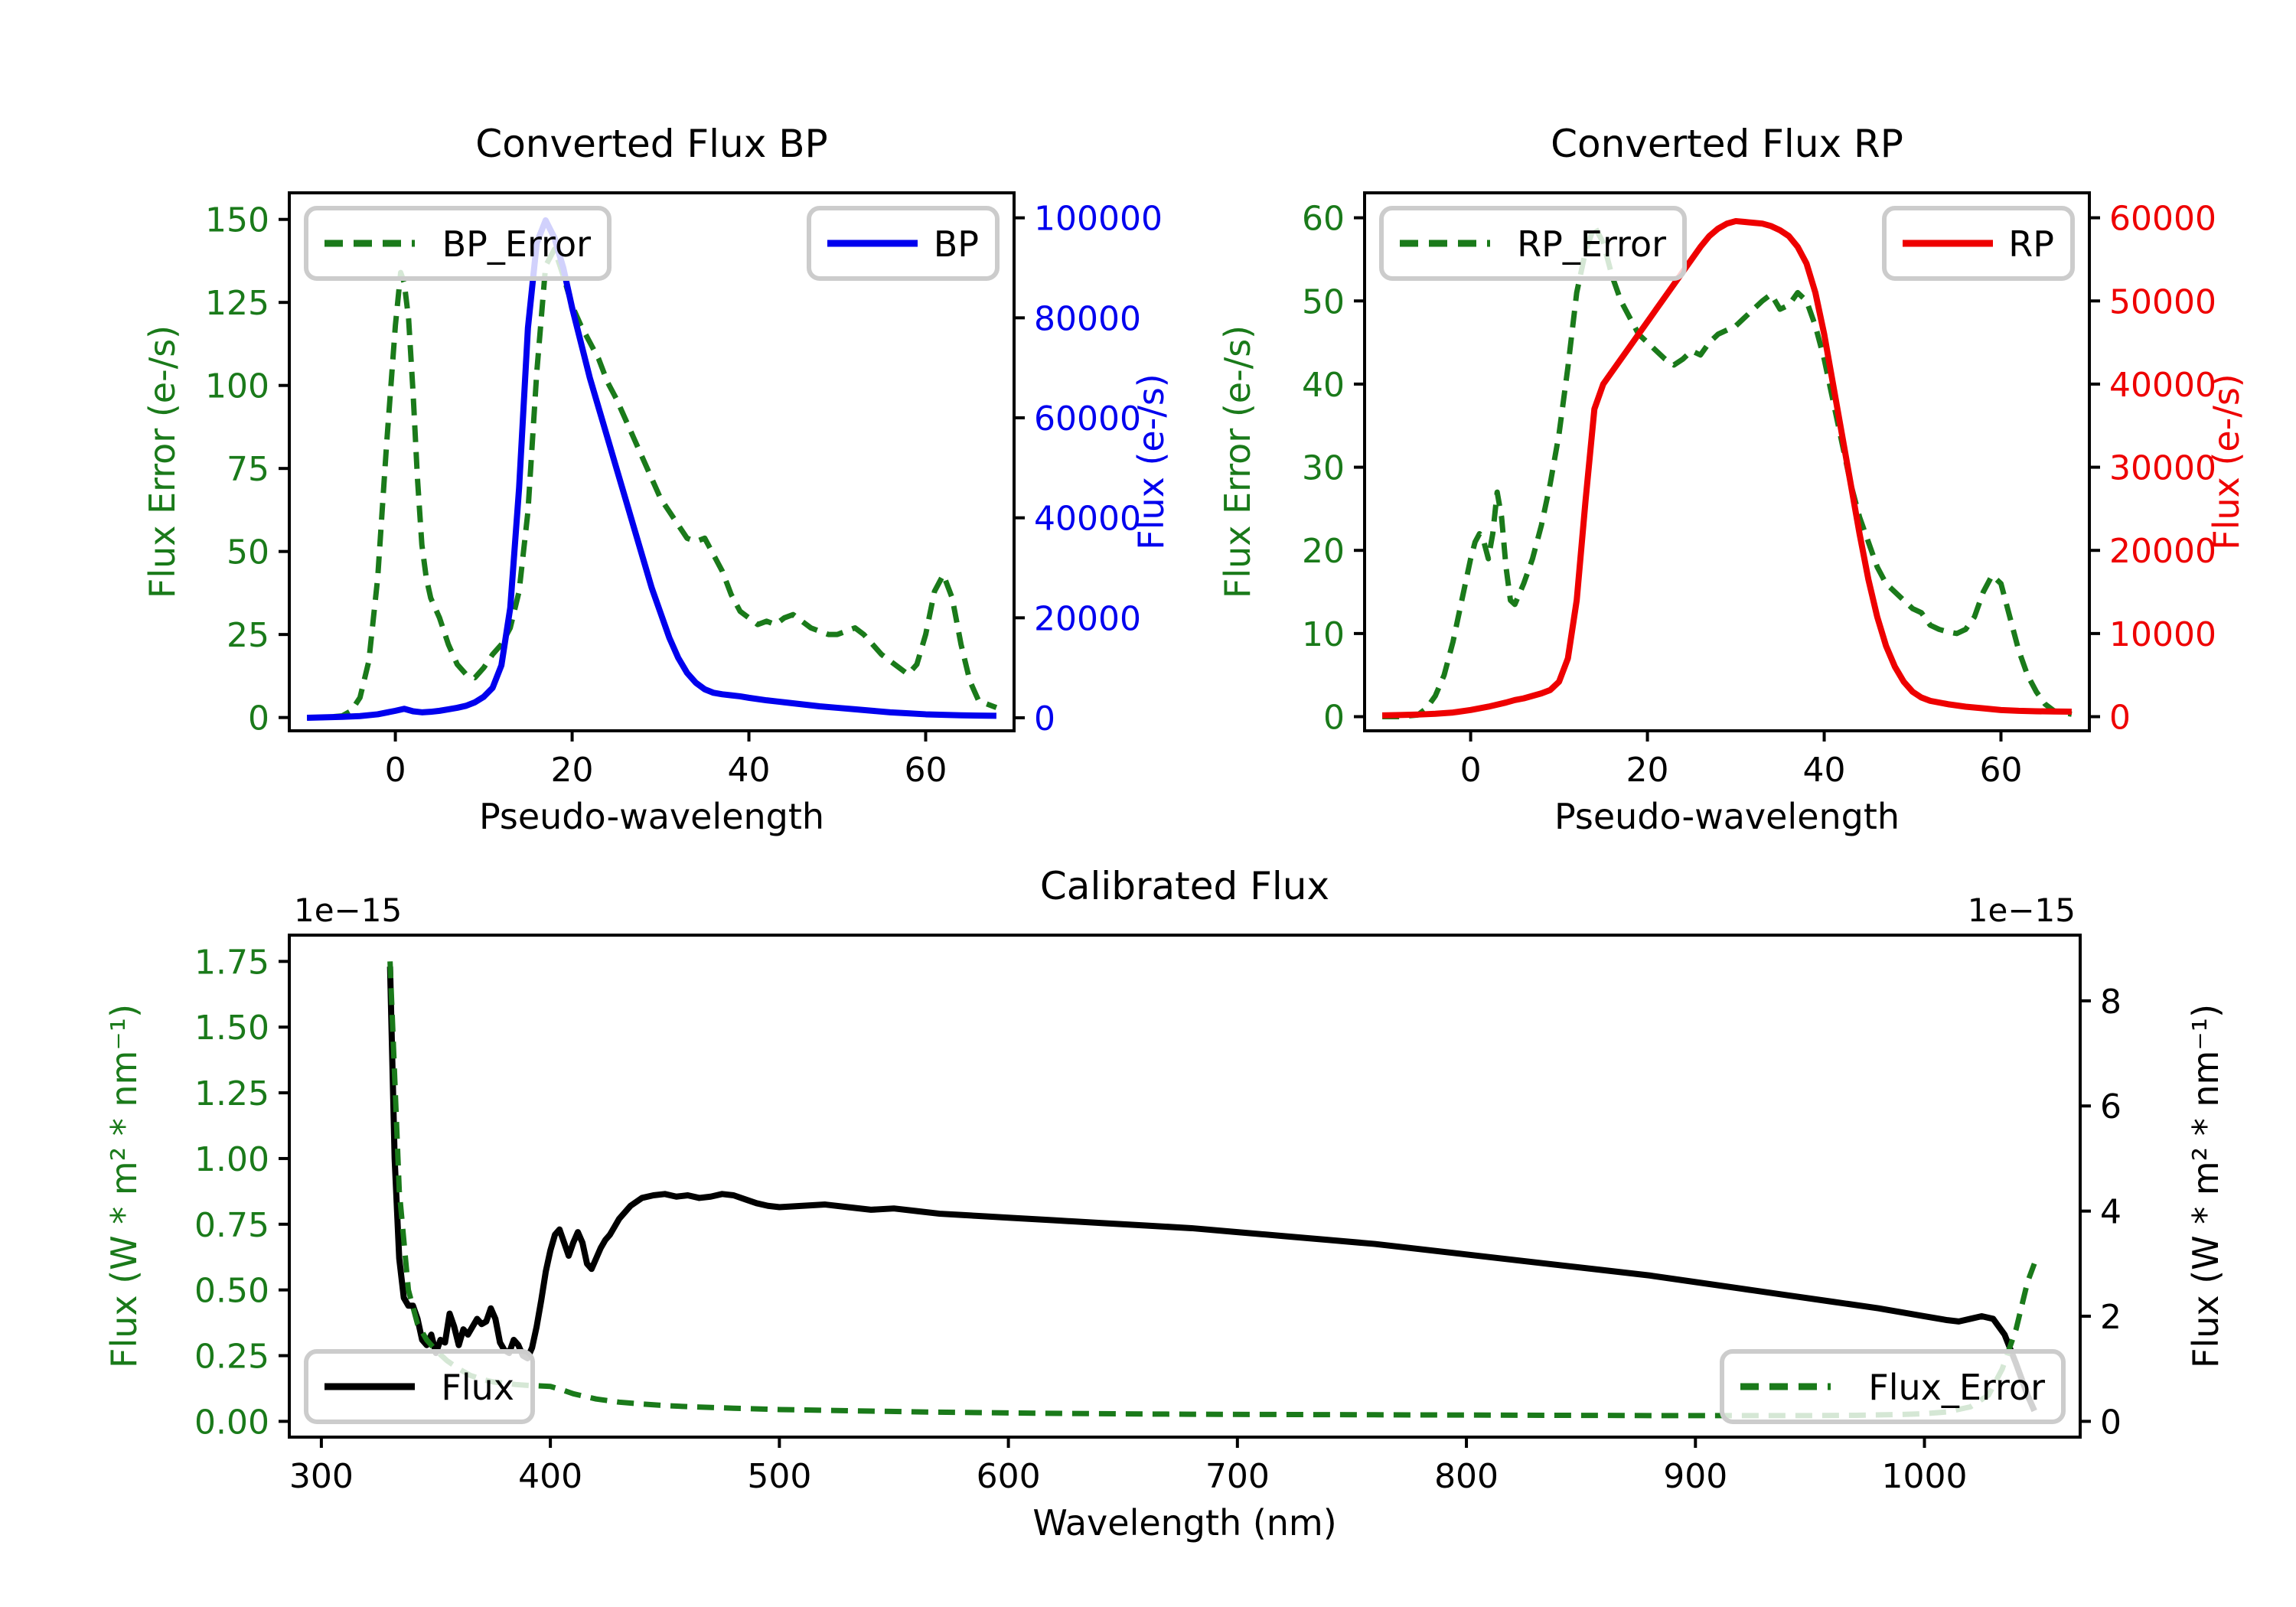 Image resolution: width=2296 pixels, height=1607 pixels. Describe the element at coordinates (237, 387) in the screenshot. I see `y-tick-label-left: 100` at that location.